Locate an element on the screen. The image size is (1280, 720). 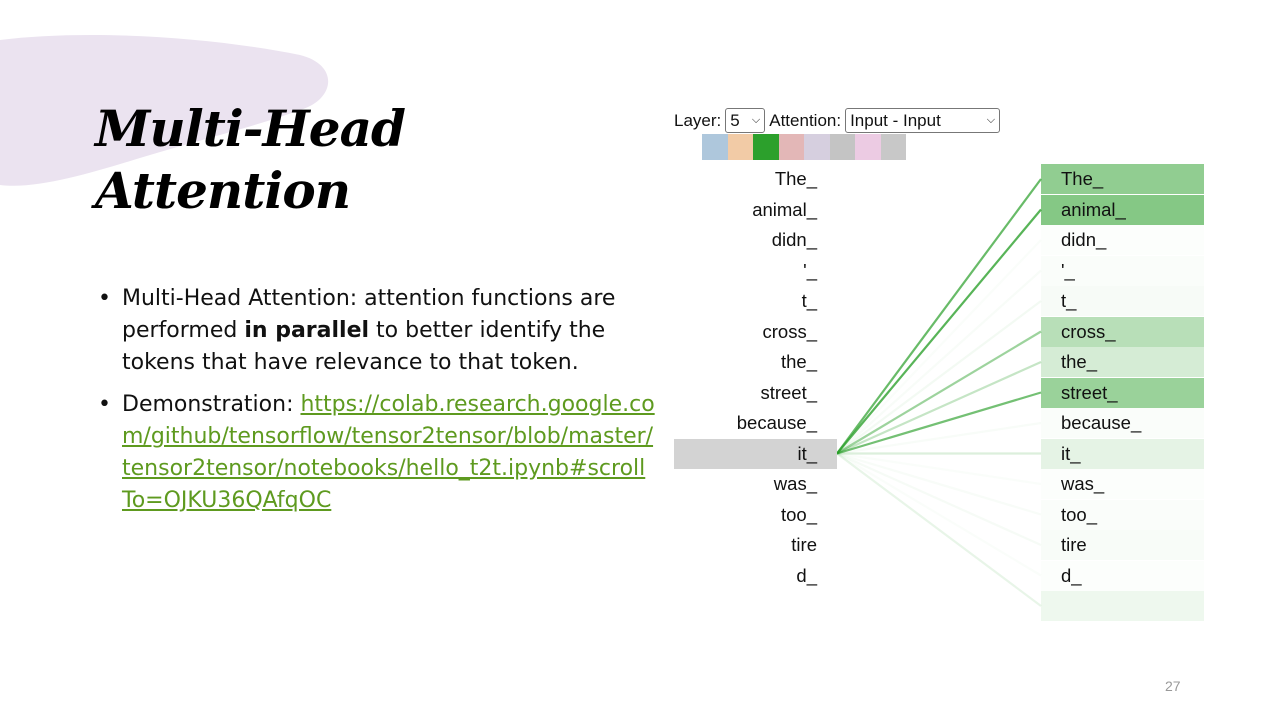
left-token: it_ is located at coordinates (755, 453).